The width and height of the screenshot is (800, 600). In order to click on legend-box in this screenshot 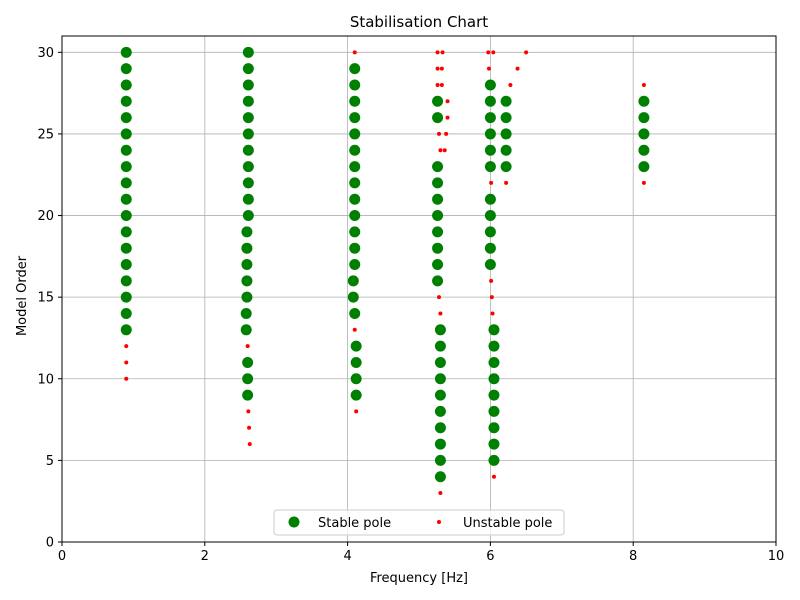, I will do `click(419, 522)`.